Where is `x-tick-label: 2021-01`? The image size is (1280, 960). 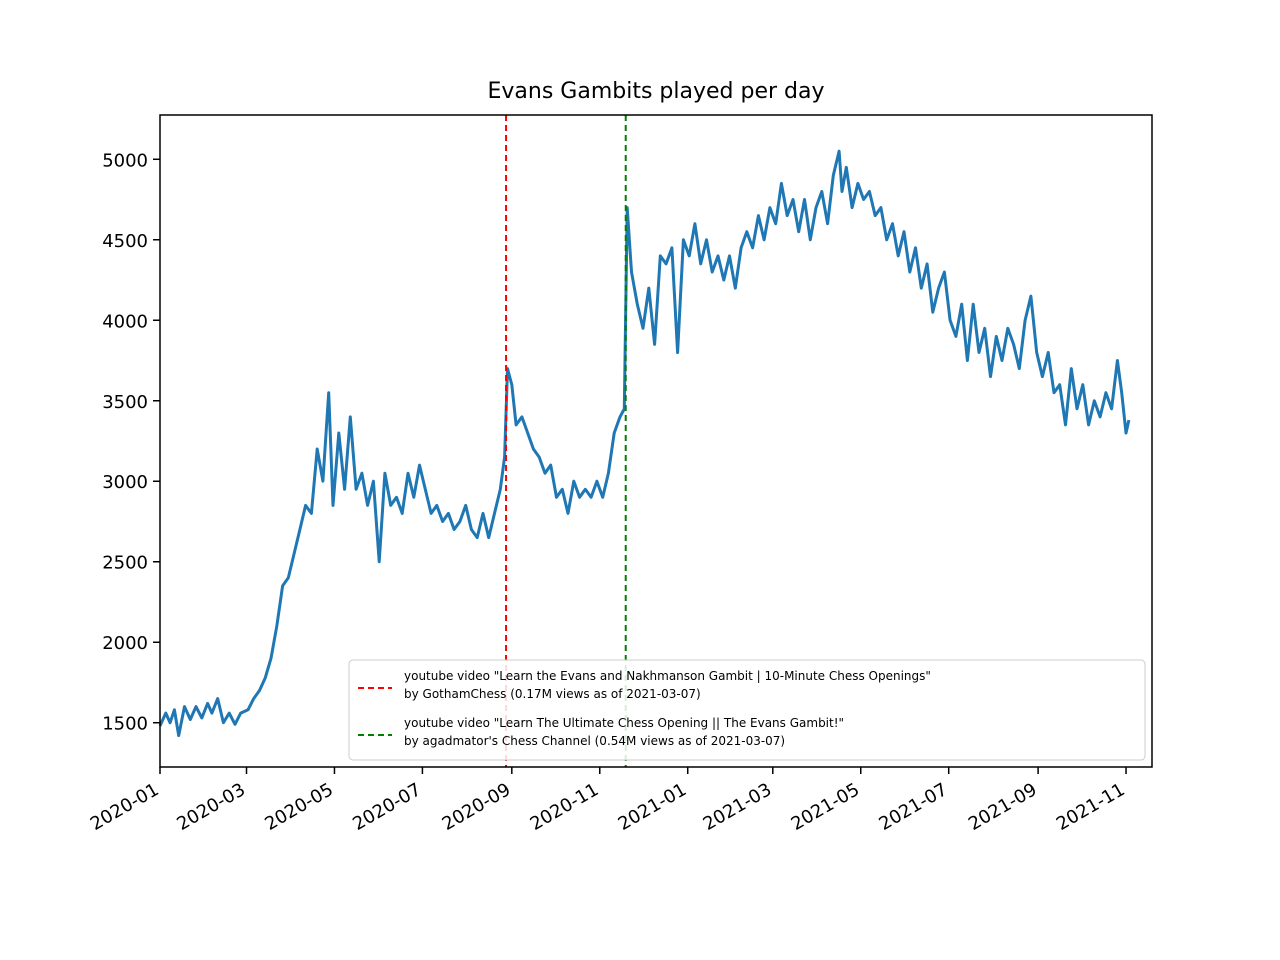 x-tick-label: 2021-01 is located at coordinates (653, 807).